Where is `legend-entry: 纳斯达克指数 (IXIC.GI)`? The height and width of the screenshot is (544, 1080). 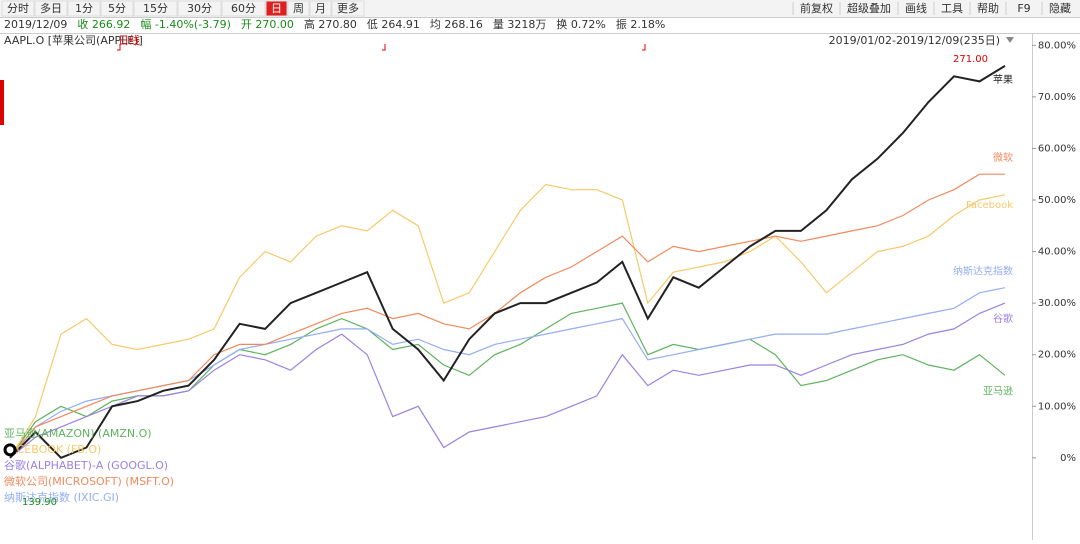 legend-entry: 纳斯达克指数 (IXIC.GI) is located at coordinates (61, 497).